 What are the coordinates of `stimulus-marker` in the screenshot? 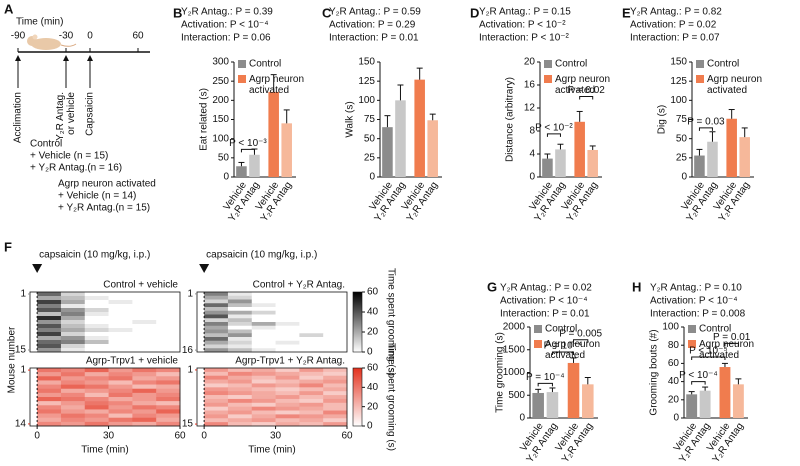 It's located at (204, 268).